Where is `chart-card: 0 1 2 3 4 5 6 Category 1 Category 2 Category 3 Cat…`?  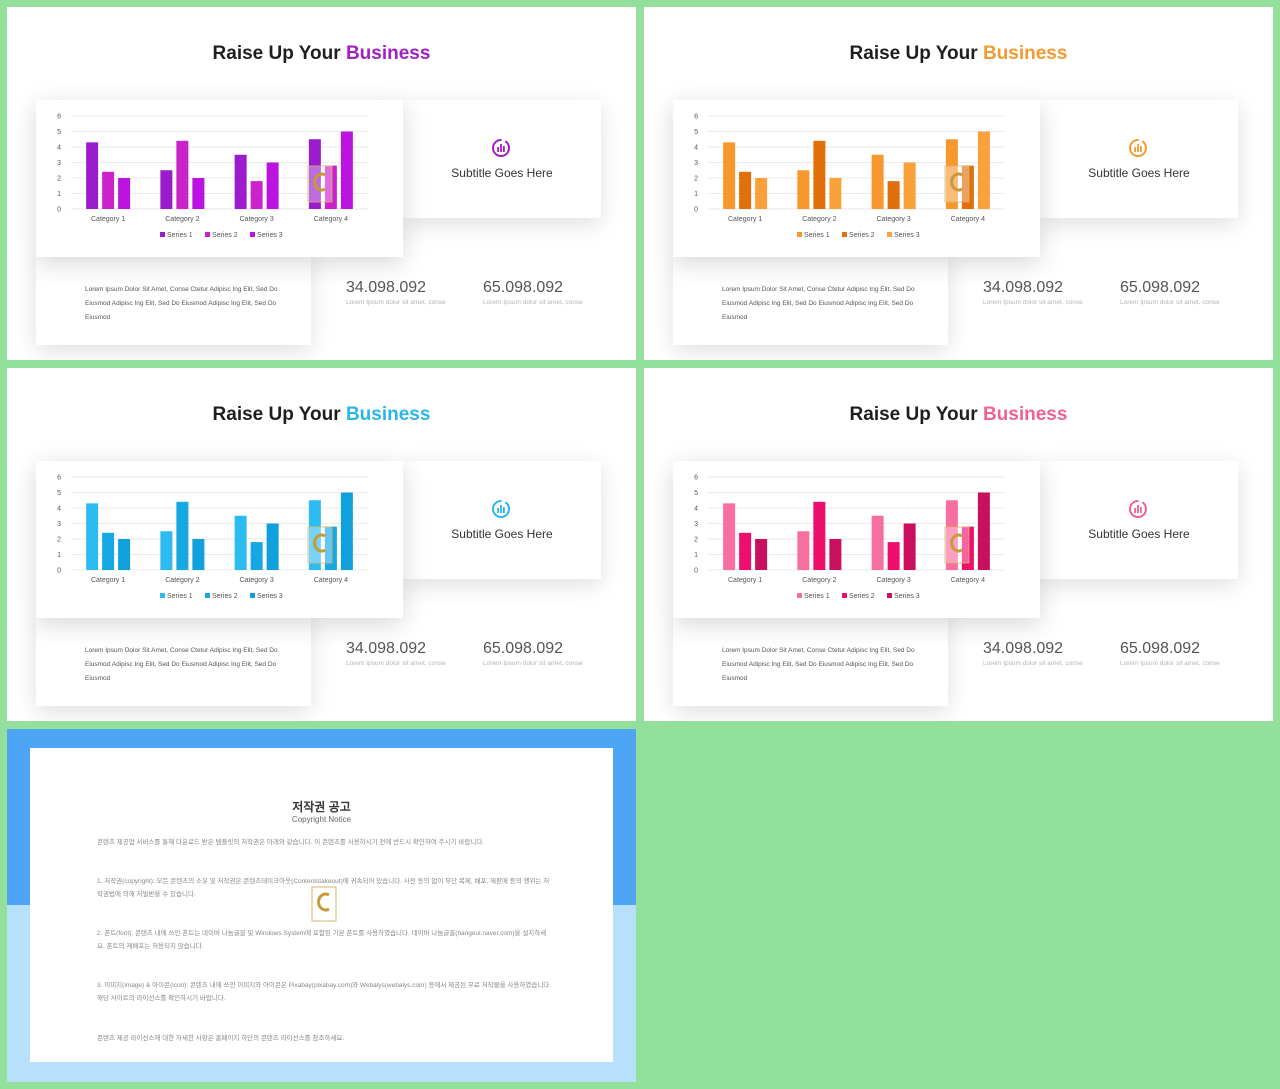 chart-card: 0 1 2 3 4 5 6 Category 1 Category 2 Category 3 Cat… is located at coordinates (219, 539).